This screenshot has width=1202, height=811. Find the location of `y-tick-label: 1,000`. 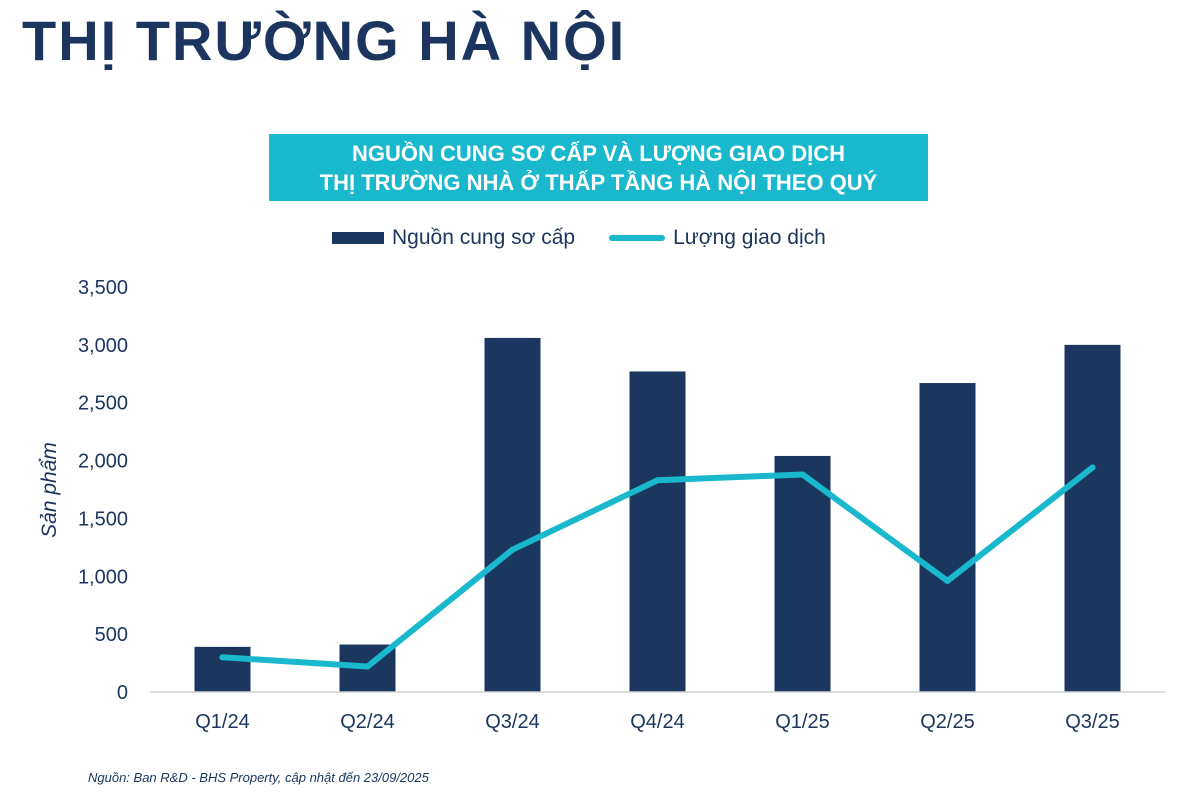

y-tick-label: 1,000 is located at coordinates (103, 577).